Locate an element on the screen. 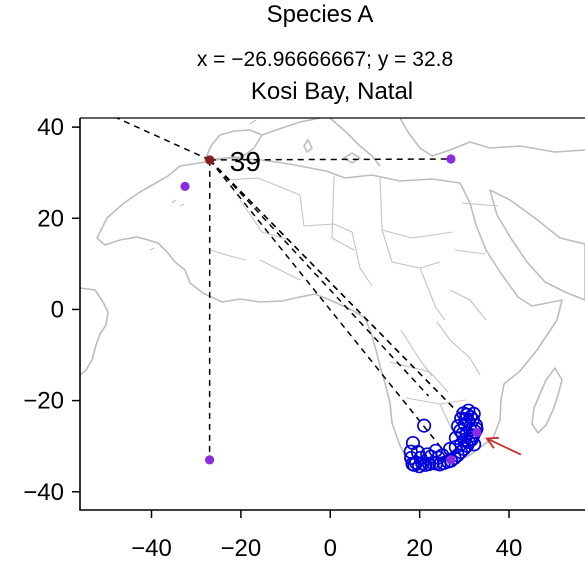 This screenshot has width=585, height=575. arrow-group is located at coordinates (503, 446).